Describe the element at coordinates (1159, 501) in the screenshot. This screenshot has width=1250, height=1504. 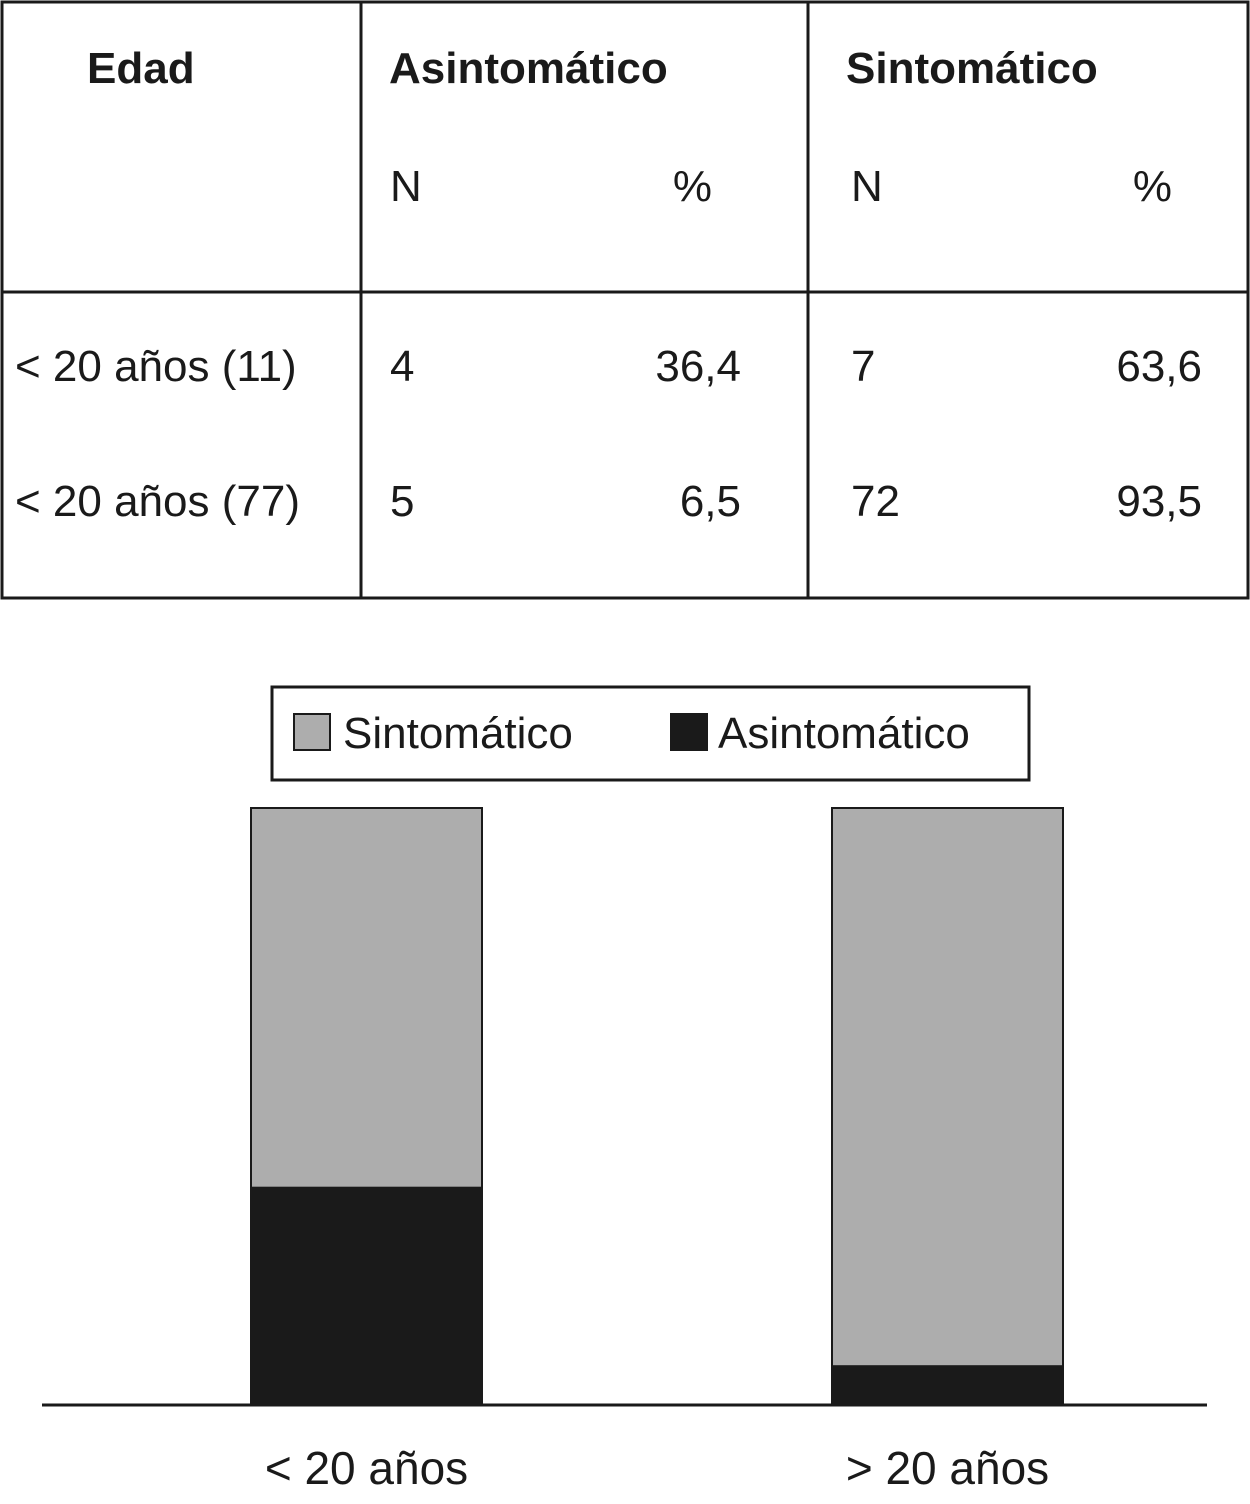
I see `table-cell: 93,5` at that location.